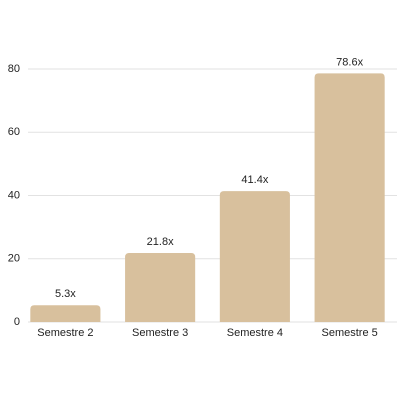 The width and height of the screenshot is (400, 400). What do you see at coordinates (65, 333) in the screenshot?
I see `x-tick-label: Semestre 2` at bounding box center [65, 333].